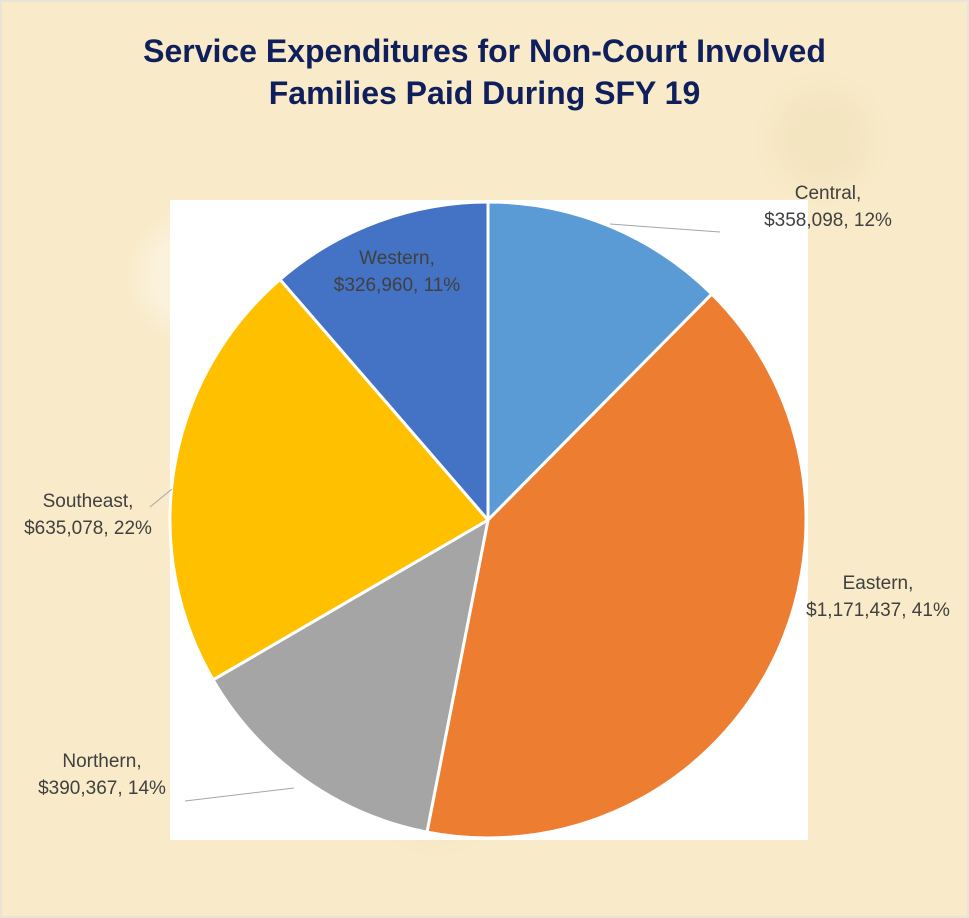 This screenshot has height=918, width=969. Describe the element at coordinates (600, 361) in the screenshot. I see `pie-slice-central` at that location.